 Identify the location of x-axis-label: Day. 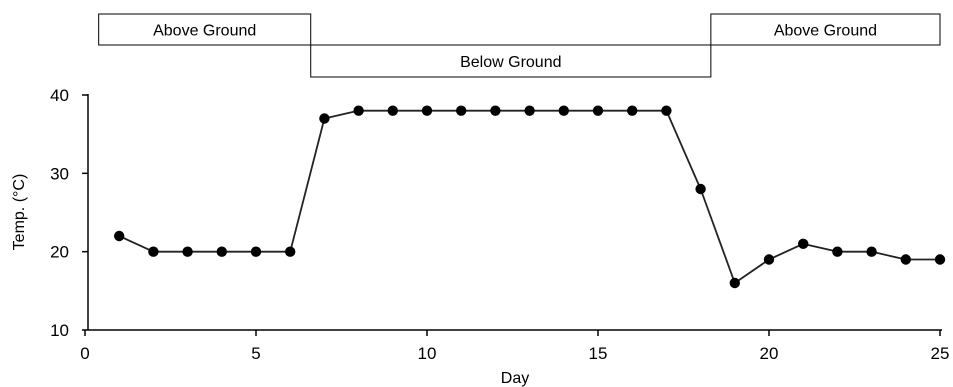
(515, 378).